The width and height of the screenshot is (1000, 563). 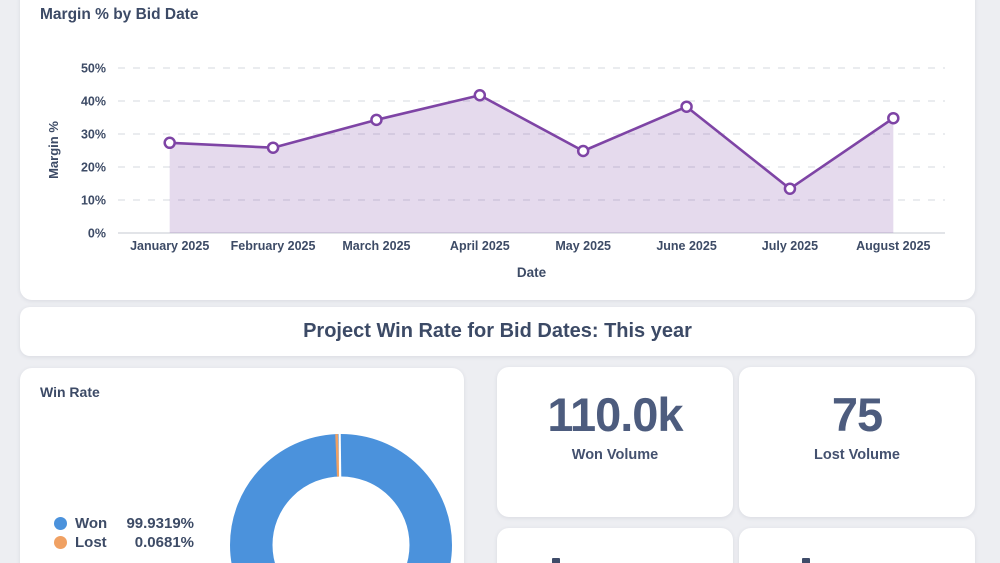 I want to click on x-tick-label: June 2025, so click(x=686, y=246).